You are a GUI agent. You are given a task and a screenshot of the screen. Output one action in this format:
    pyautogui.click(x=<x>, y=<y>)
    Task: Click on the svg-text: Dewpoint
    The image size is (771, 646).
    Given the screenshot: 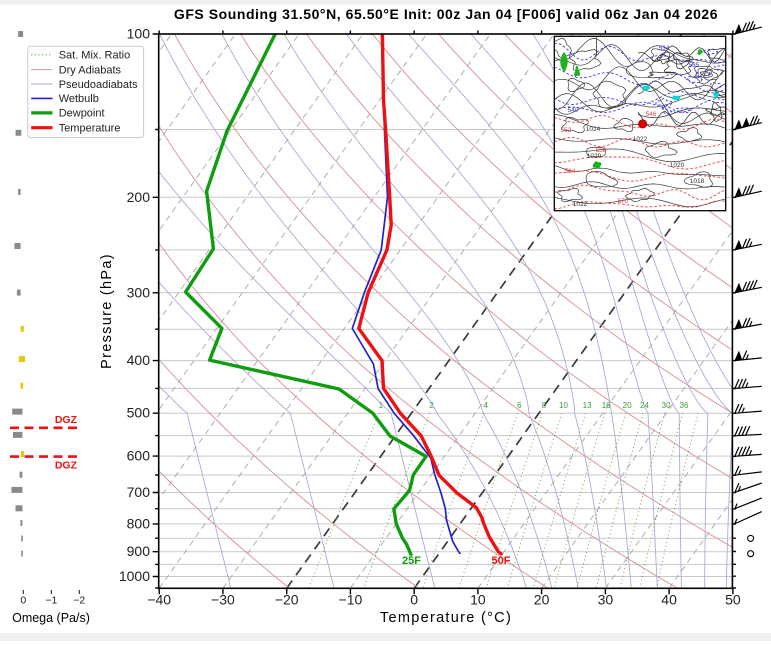 What is the action you would take?
    pyautogui.click(x=82, y=114)
    